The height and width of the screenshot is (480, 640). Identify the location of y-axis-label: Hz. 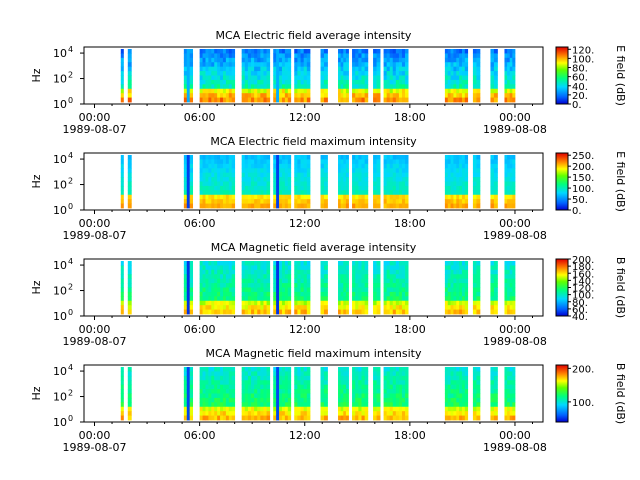
(36, 75).